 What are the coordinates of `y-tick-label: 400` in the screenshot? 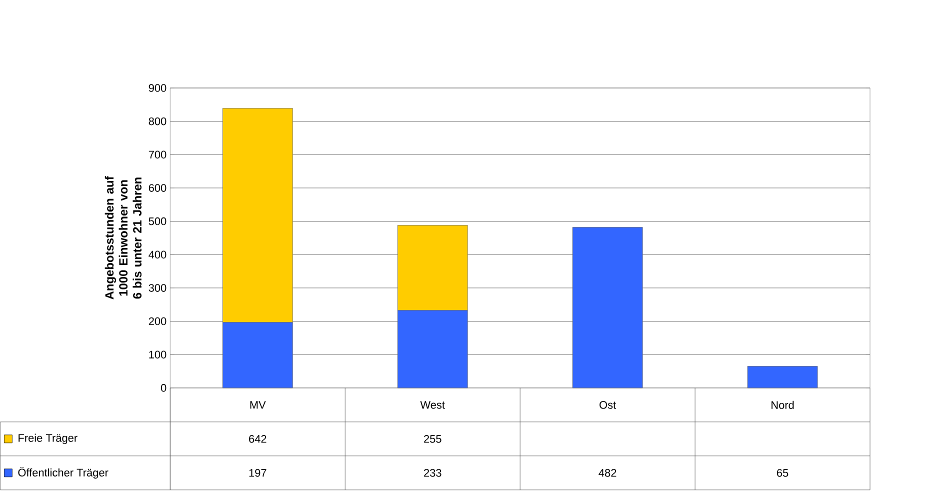 It's located at (157, 254).